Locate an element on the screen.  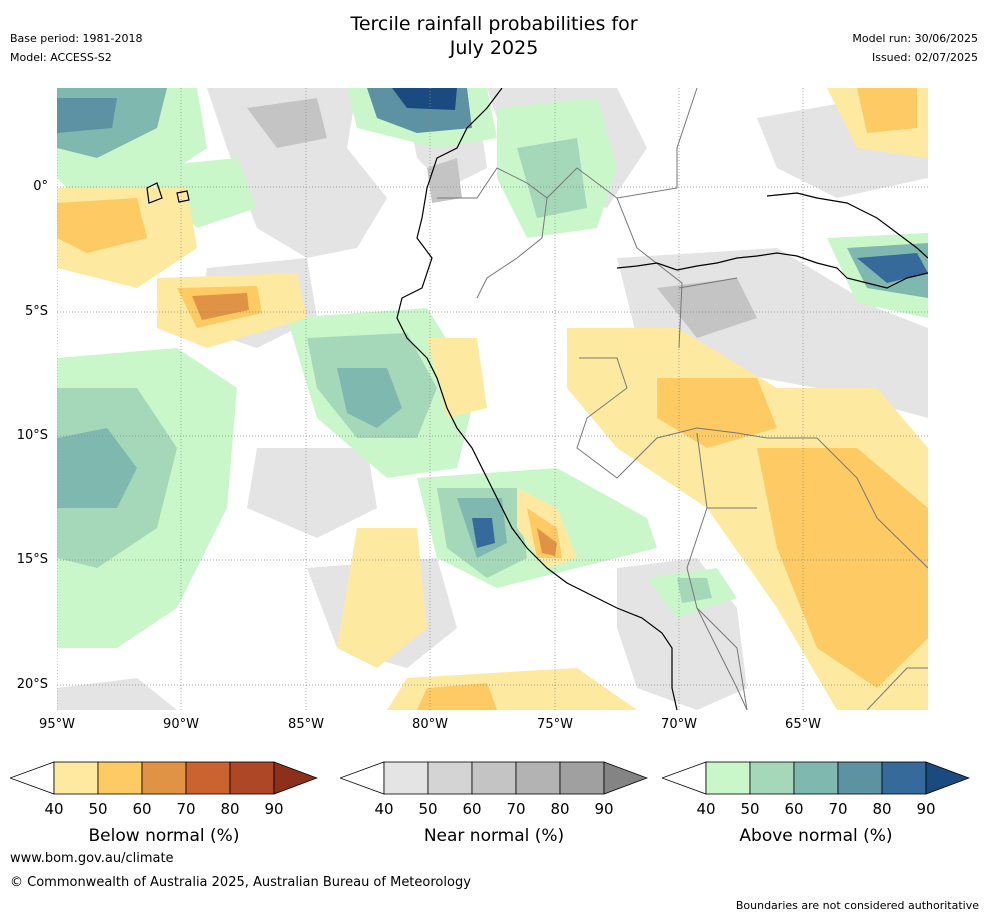
lat-label-5s: 5°S is located at coordinates (36, 311).